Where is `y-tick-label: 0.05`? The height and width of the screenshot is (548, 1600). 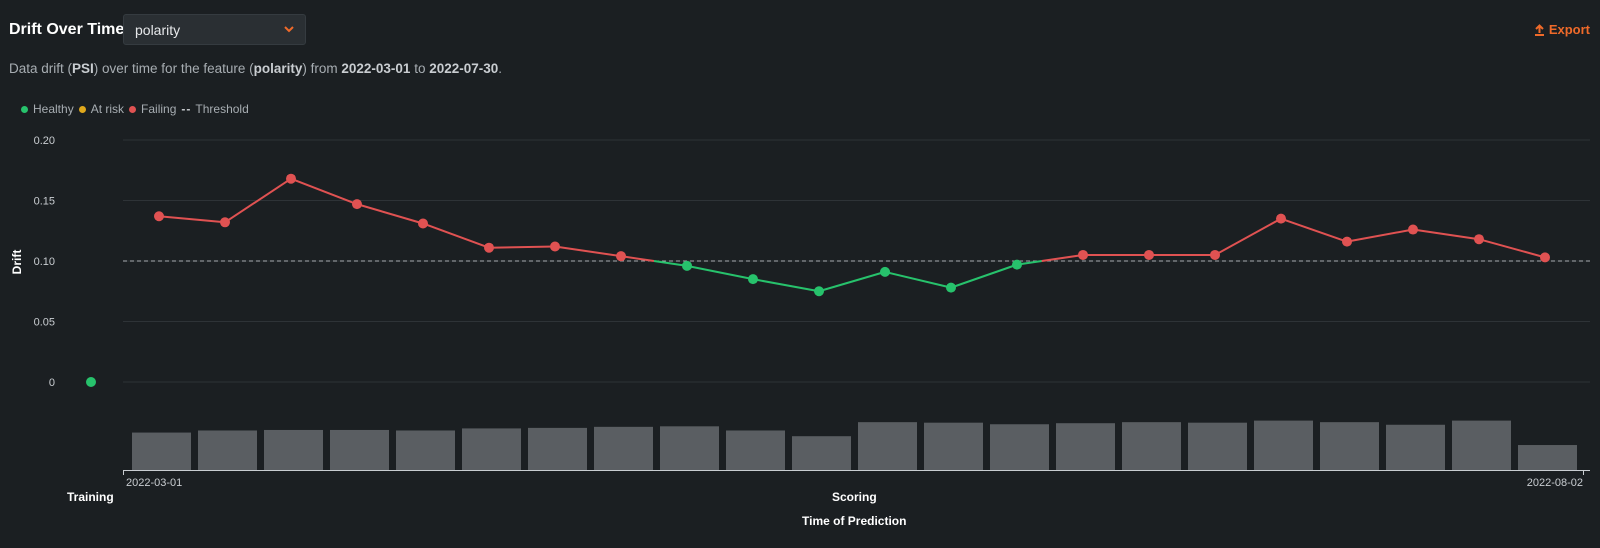
y-tick-label: 0.05 is located at coordinates (44, 323).